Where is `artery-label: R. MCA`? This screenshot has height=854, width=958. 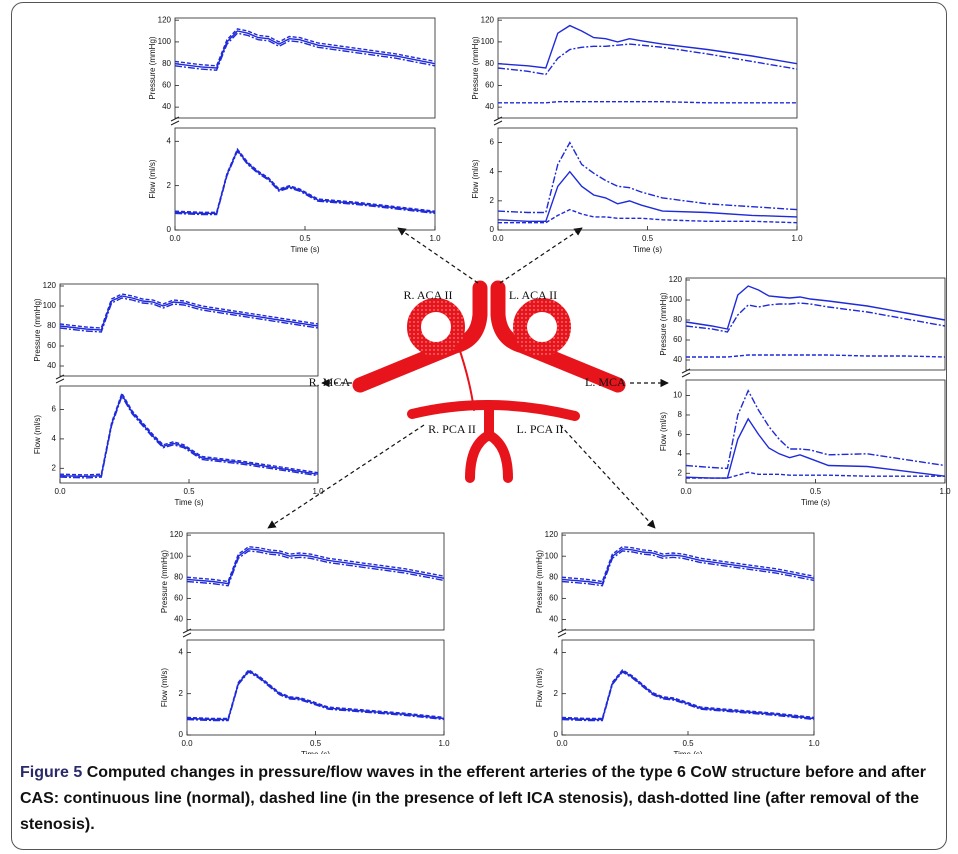 artery-label: R. MCA is located at coordinates (330, 382).